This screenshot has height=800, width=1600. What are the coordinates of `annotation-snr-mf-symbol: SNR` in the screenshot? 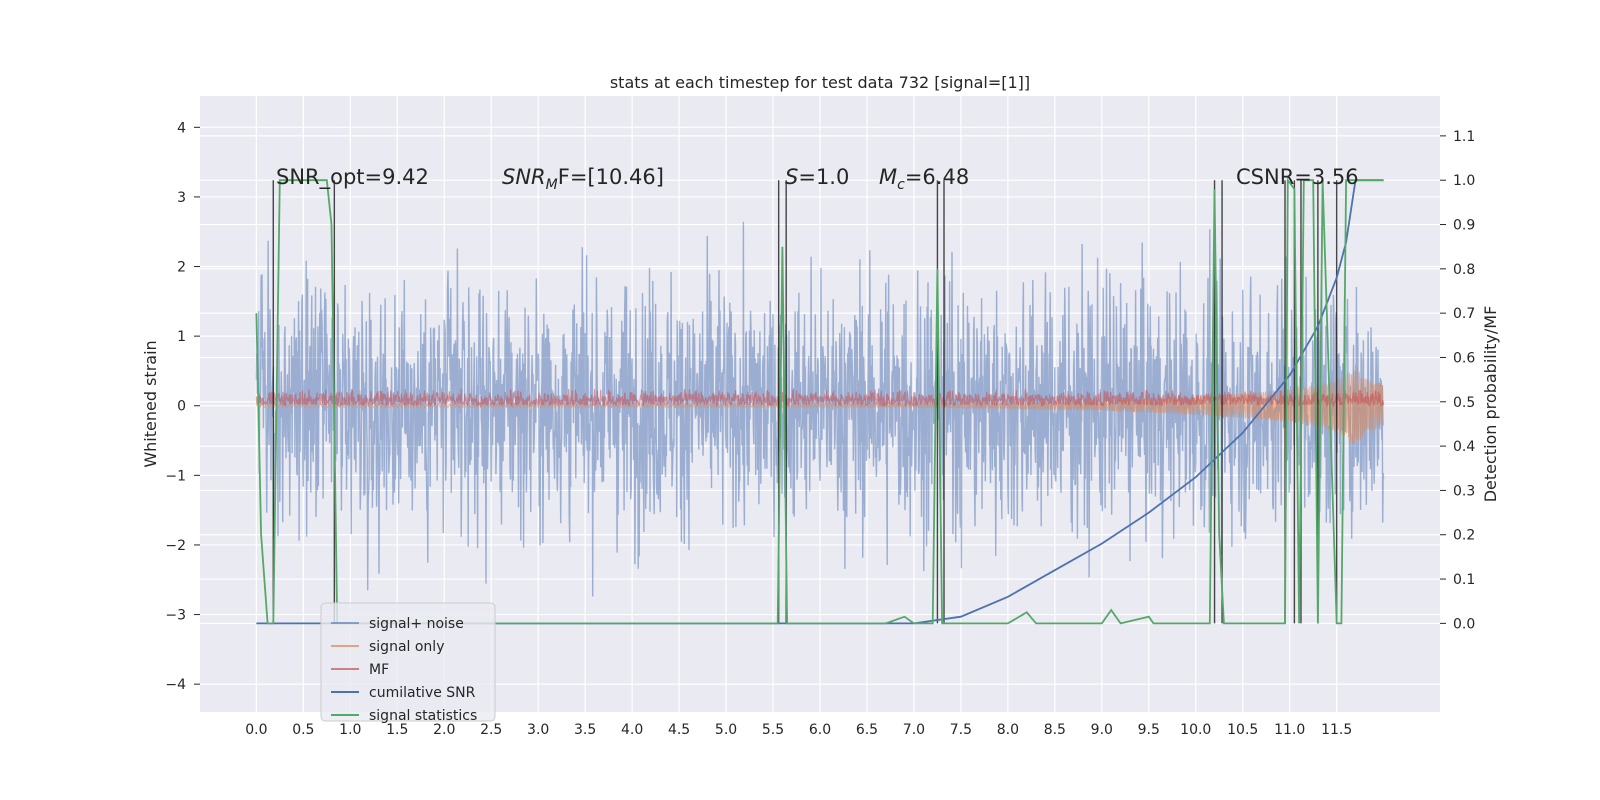 It's located at (524, 177).